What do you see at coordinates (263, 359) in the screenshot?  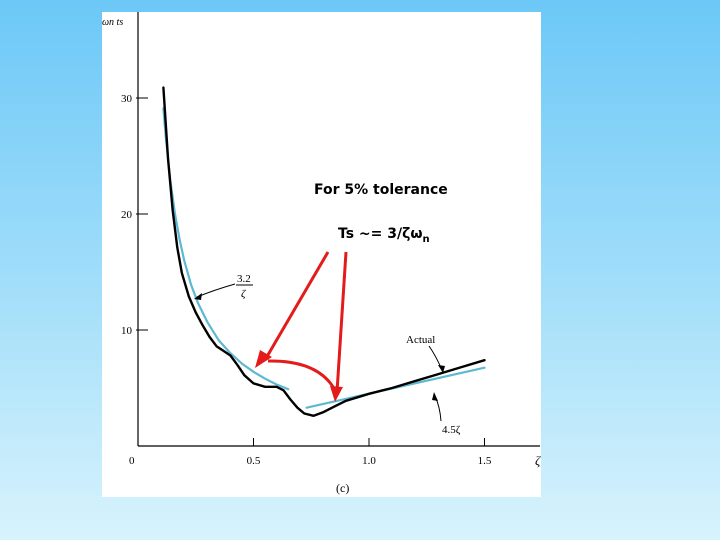 I see `red-arrowhead-envelope` at bounding box center [263, 359].